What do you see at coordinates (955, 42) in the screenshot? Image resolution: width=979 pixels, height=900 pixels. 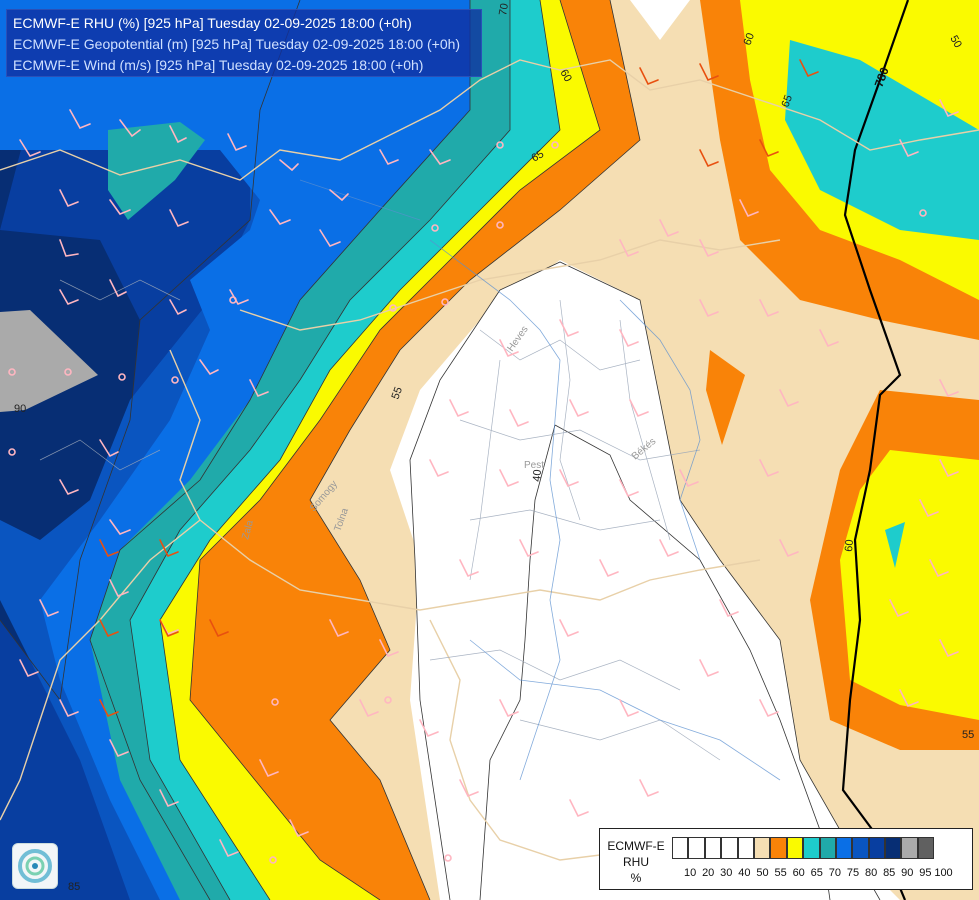 I see `contour-label-50-right: 50` at bounding box center [955, 42].